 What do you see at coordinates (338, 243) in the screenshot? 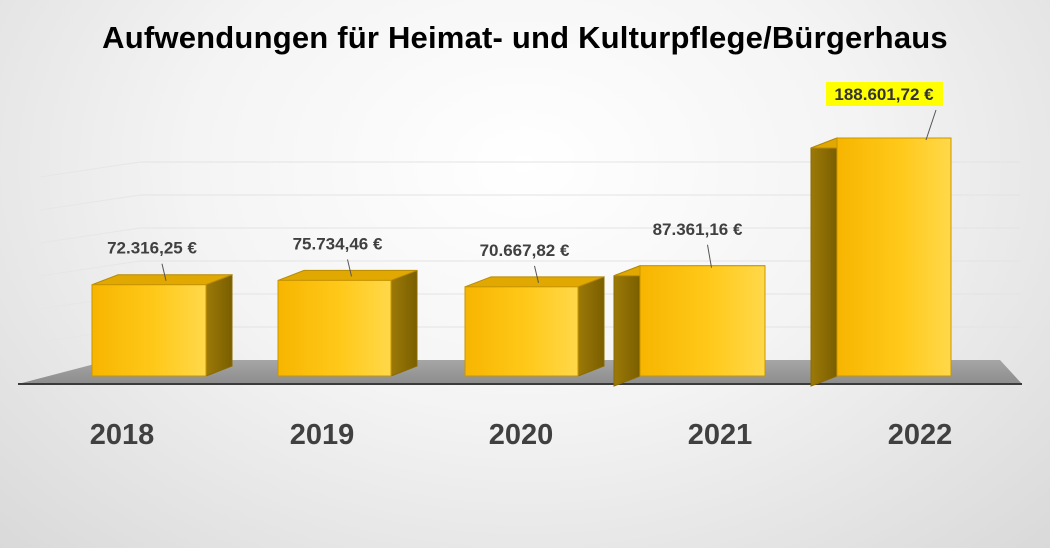
I see `data-label-2019: 75.734,46 €` at bounding box center [338, 243].